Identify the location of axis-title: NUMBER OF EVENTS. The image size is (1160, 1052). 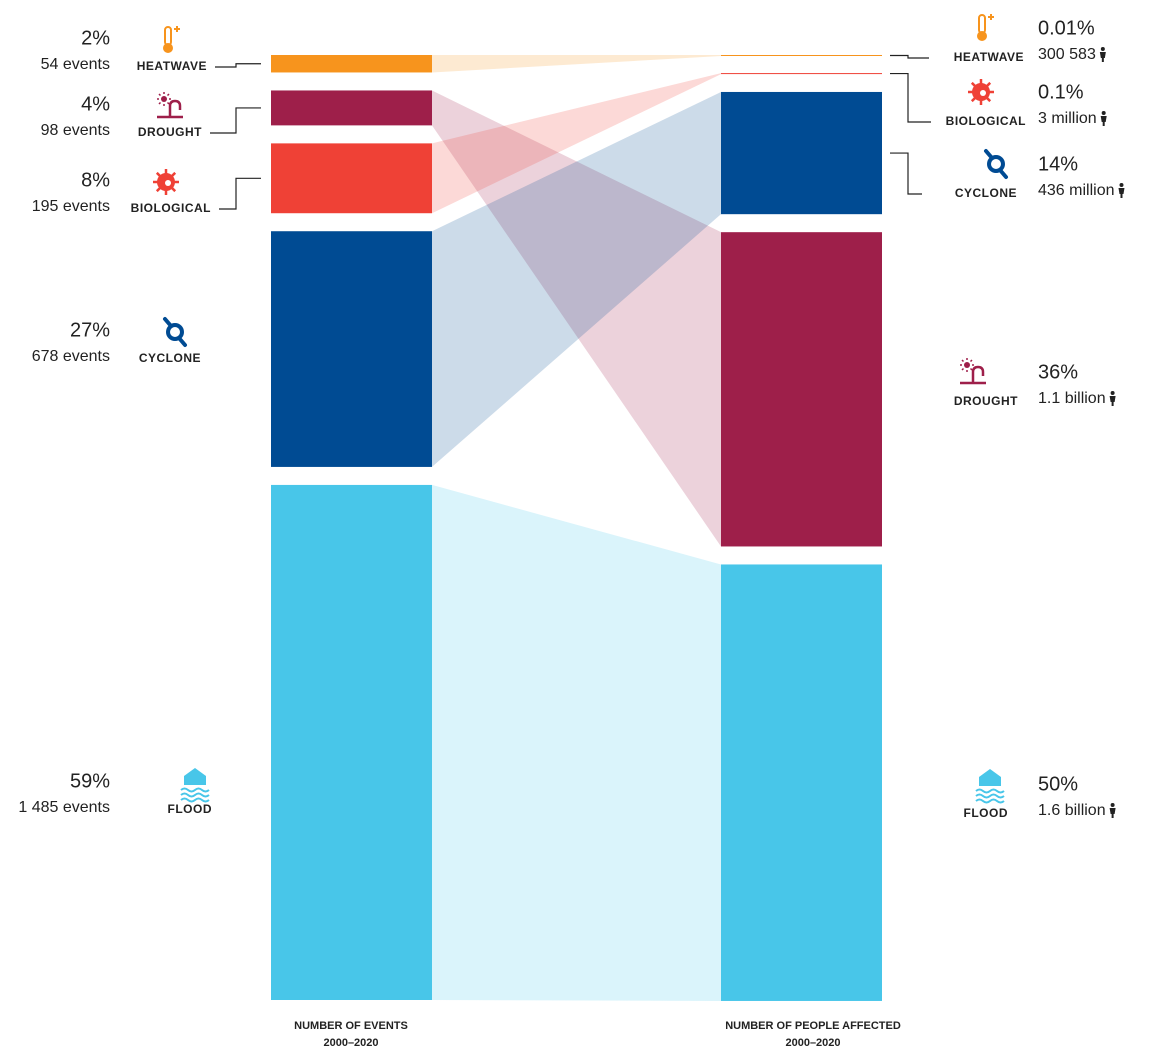
(351, 1026).